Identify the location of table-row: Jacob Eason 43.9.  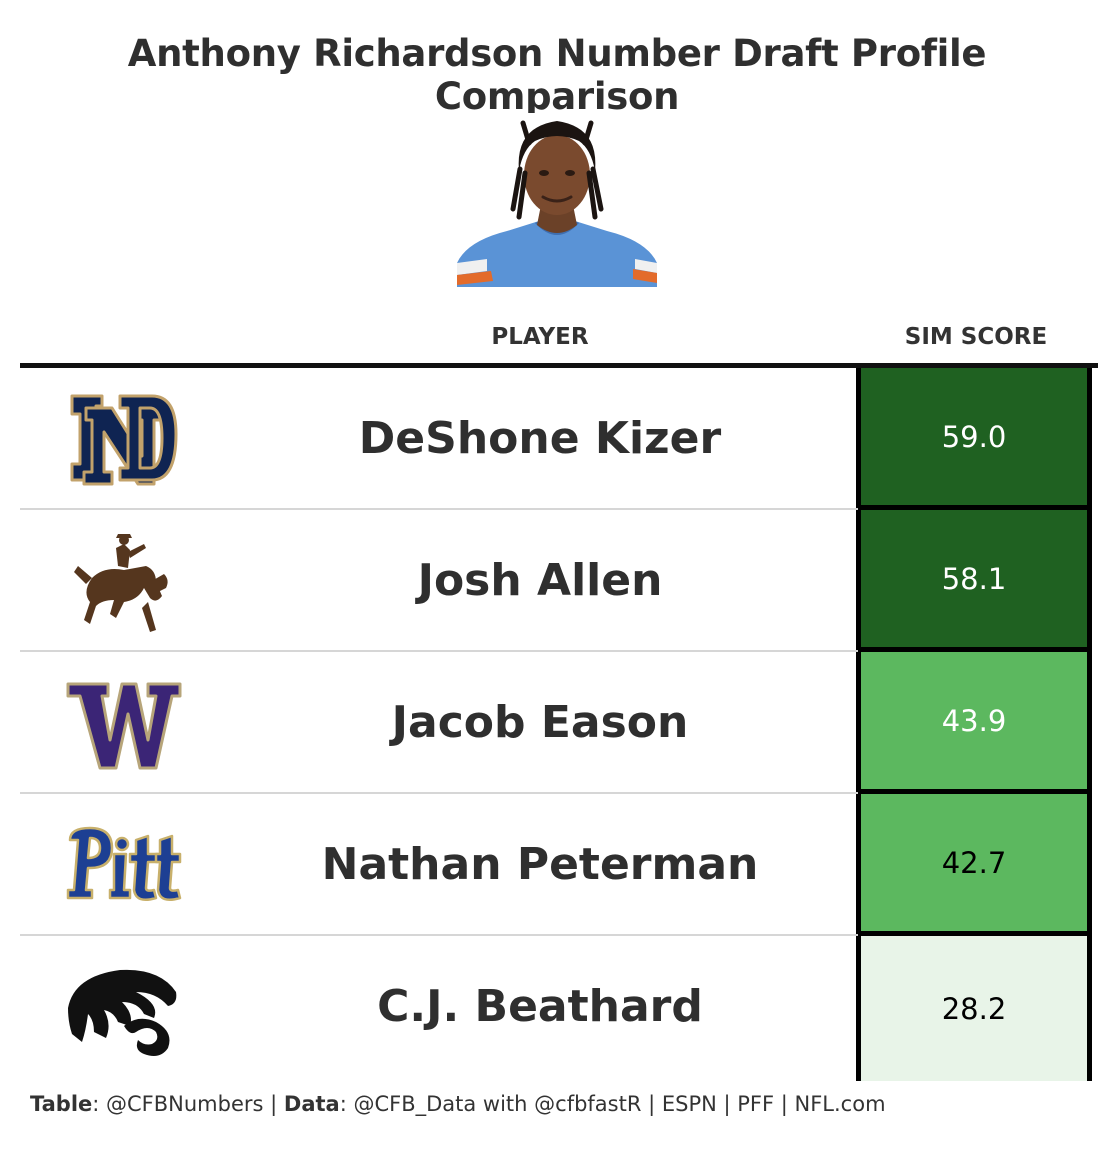
(559, 723).